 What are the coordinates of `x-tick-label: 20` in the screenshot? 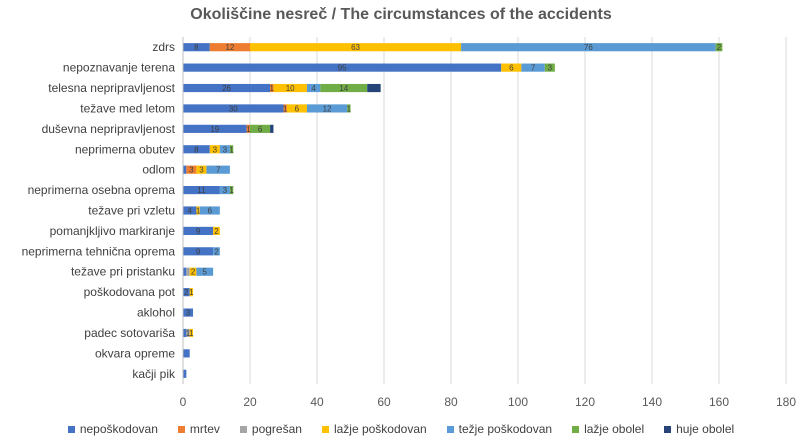 It's located at (250, 402).